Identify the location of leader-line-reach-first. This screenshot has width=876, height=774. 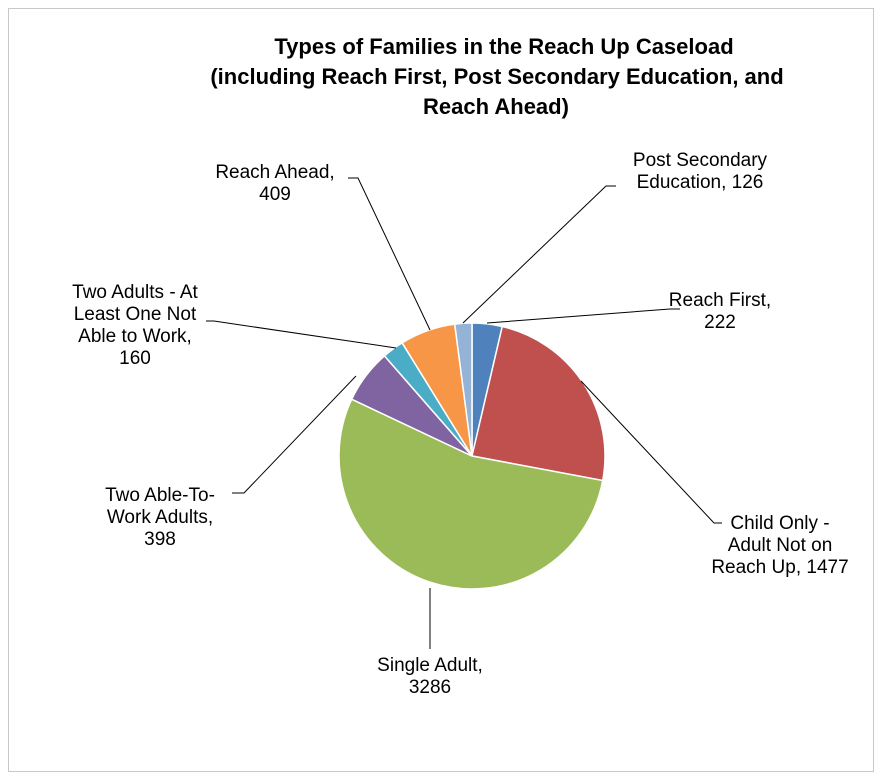
(583, 316).